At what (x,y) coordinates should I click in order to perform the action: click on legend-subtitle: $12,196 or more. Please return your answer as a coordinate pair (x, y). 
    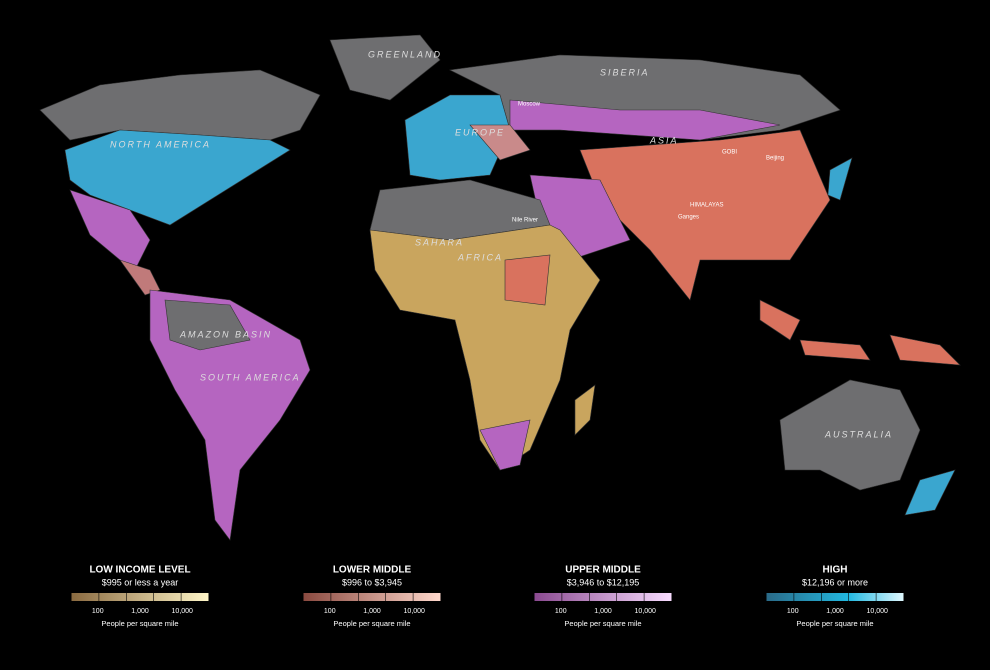
    Looking at the image, I should click on (835, 582).